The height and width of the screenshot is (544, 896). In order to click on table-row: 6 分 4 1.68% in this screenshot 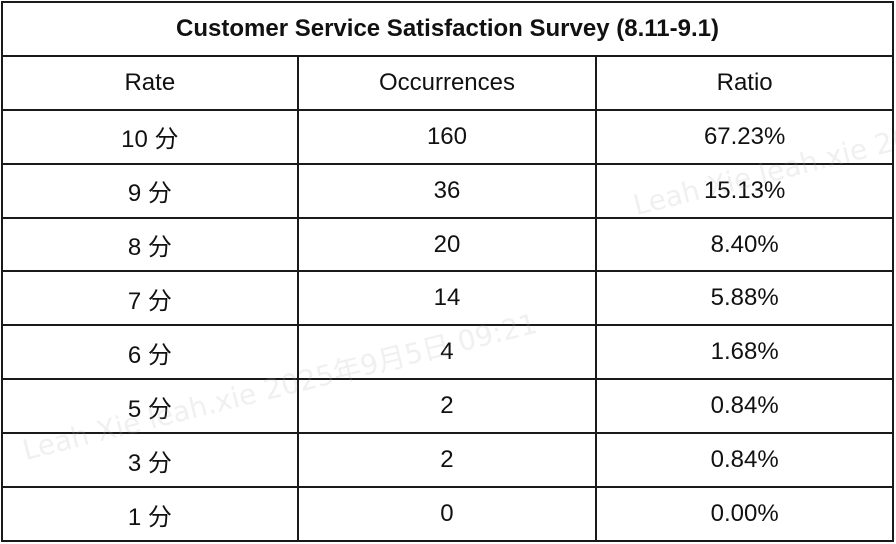, I will do `click(447, 352)`.